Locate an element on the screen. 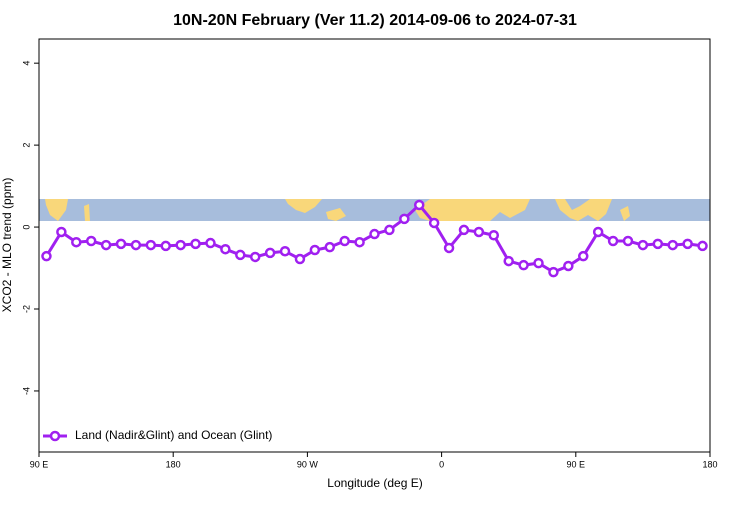 This screenshot has width=750, height=505. y-tick-label: 4 is located at coordinates (26, 63).